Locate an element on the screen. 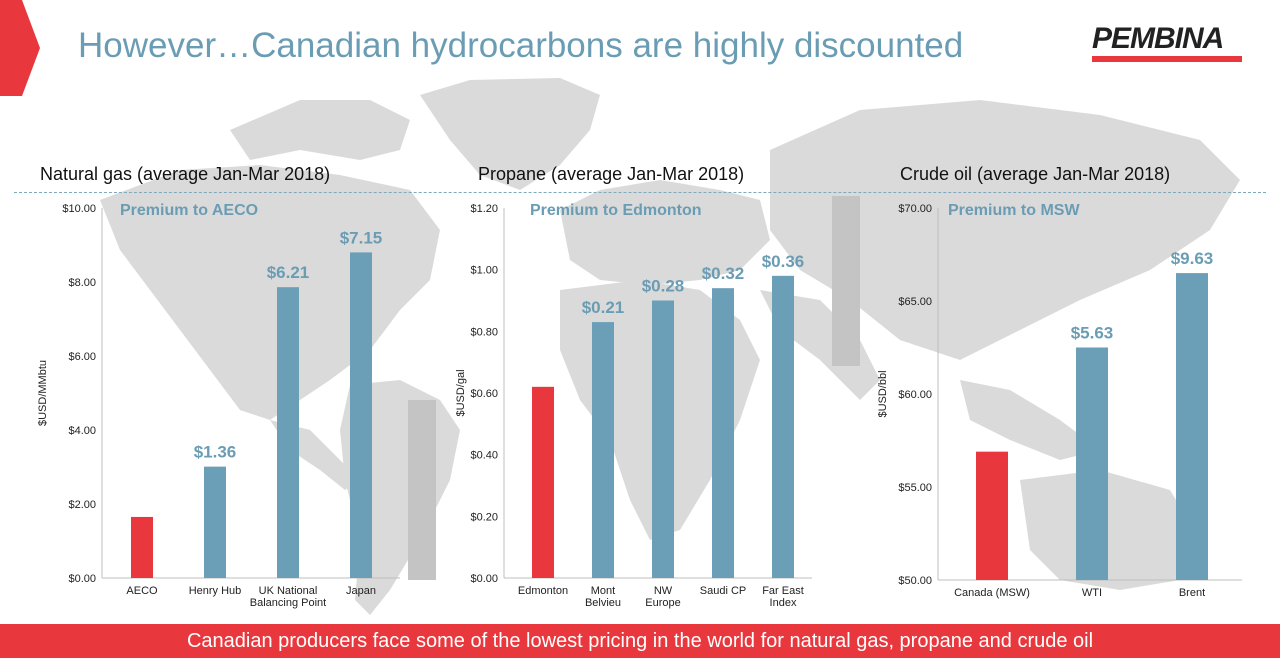 Image resolution: width=1280 pixels, height=658 pixels. y-tick-label: $4.00 is located at coordinates (82, 431).